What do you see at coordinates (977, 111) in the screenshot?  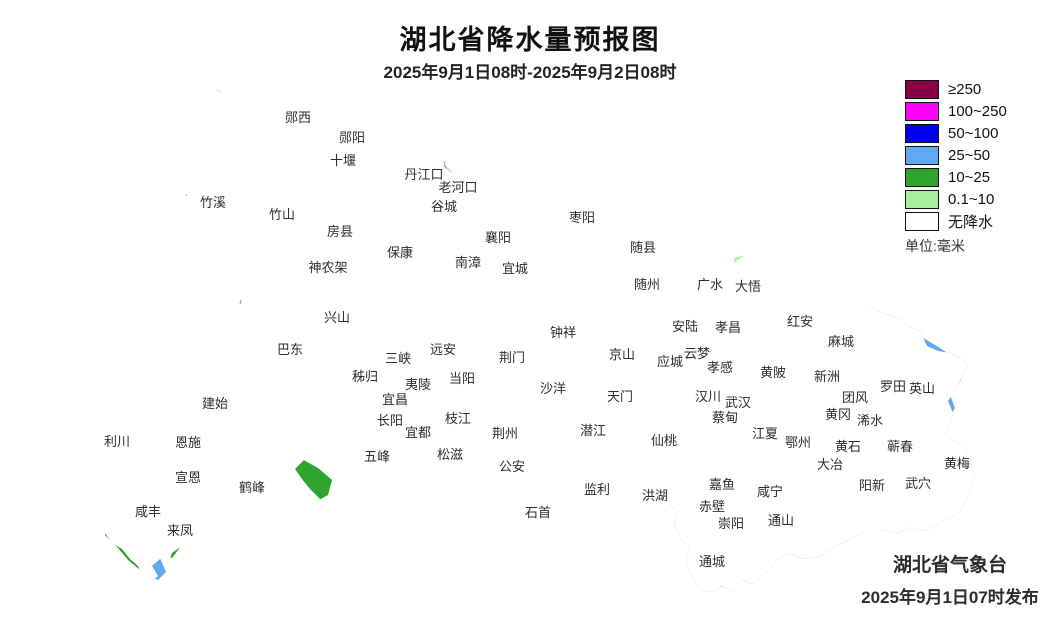 I see `legend-label: 100~250` at bounding box center [977, 111].